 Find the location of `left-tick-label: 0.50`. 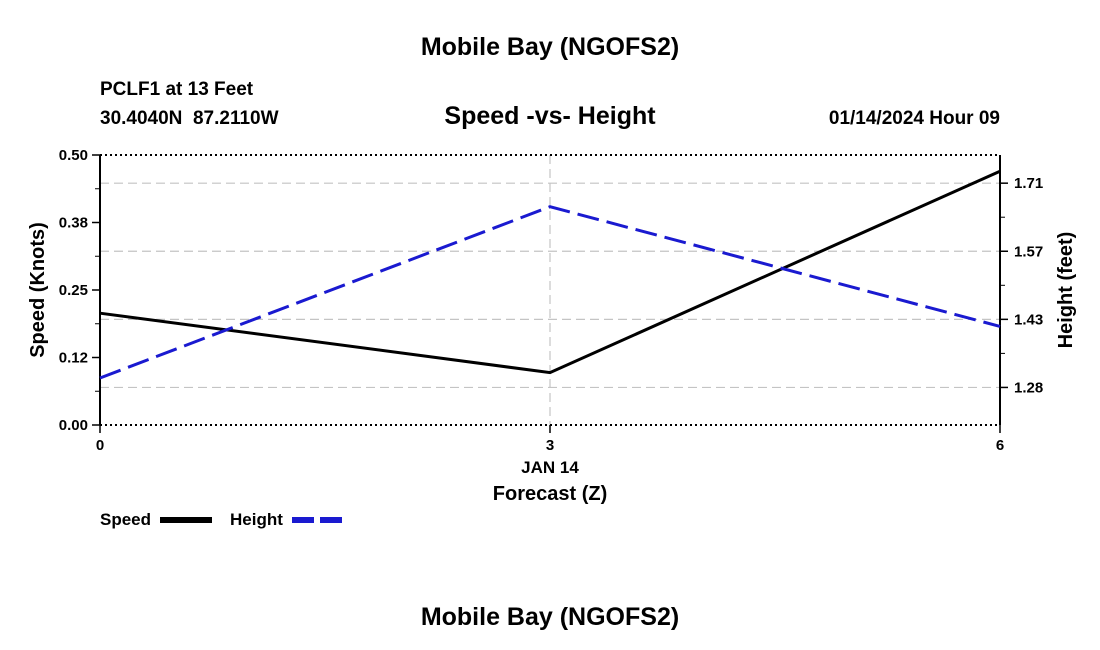

left-tick-label: 0.50 is located at coordinates (73, 155).